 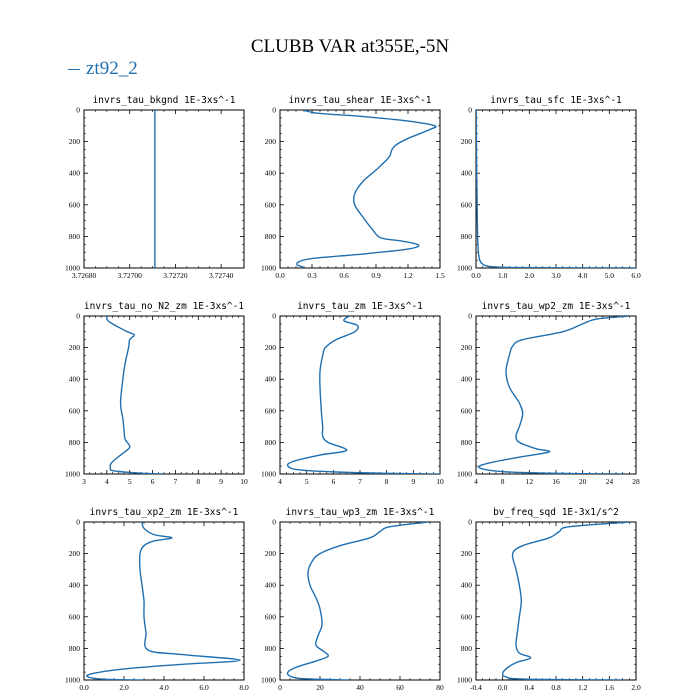 What do you see at coordinates (476, 687) in the screenshot?
I see `x-tick-label: -0.4` at bounding box center [476, 687].